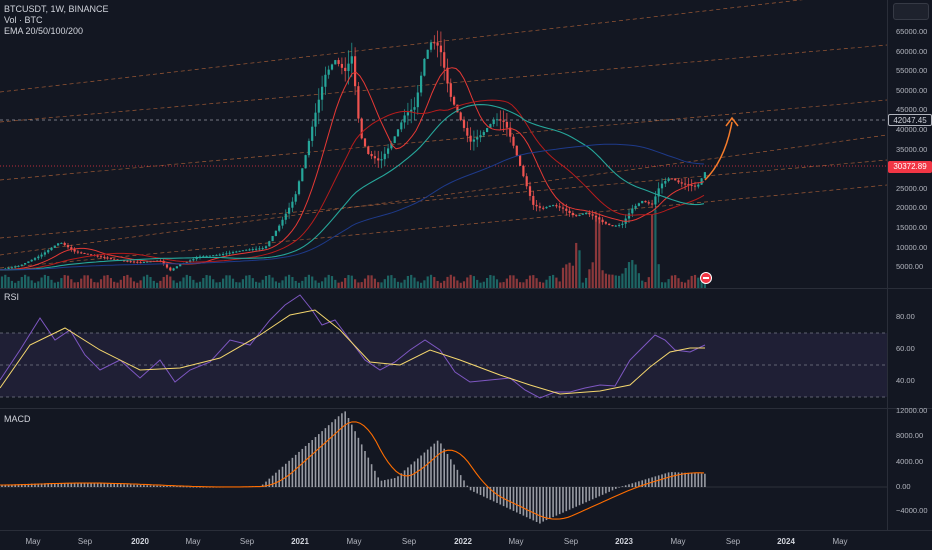 The height and width of the screenshot is (550, 932). I want to click on symbol-title: BTCUSDT, 1W, BINANCE, so click(56, 9).